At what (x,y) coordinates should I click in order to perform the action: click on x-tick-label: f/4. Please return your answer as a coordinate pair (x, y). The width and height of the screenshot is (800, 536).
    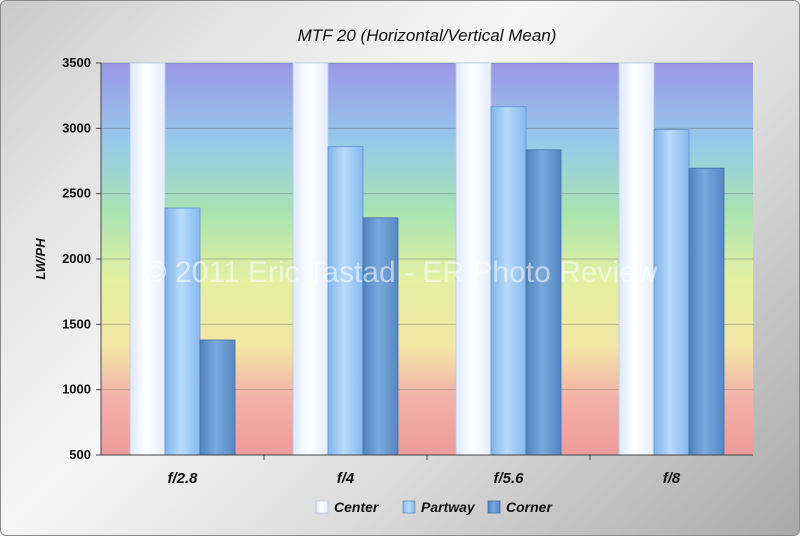
    Looking at the image, I should click on (346, 478).